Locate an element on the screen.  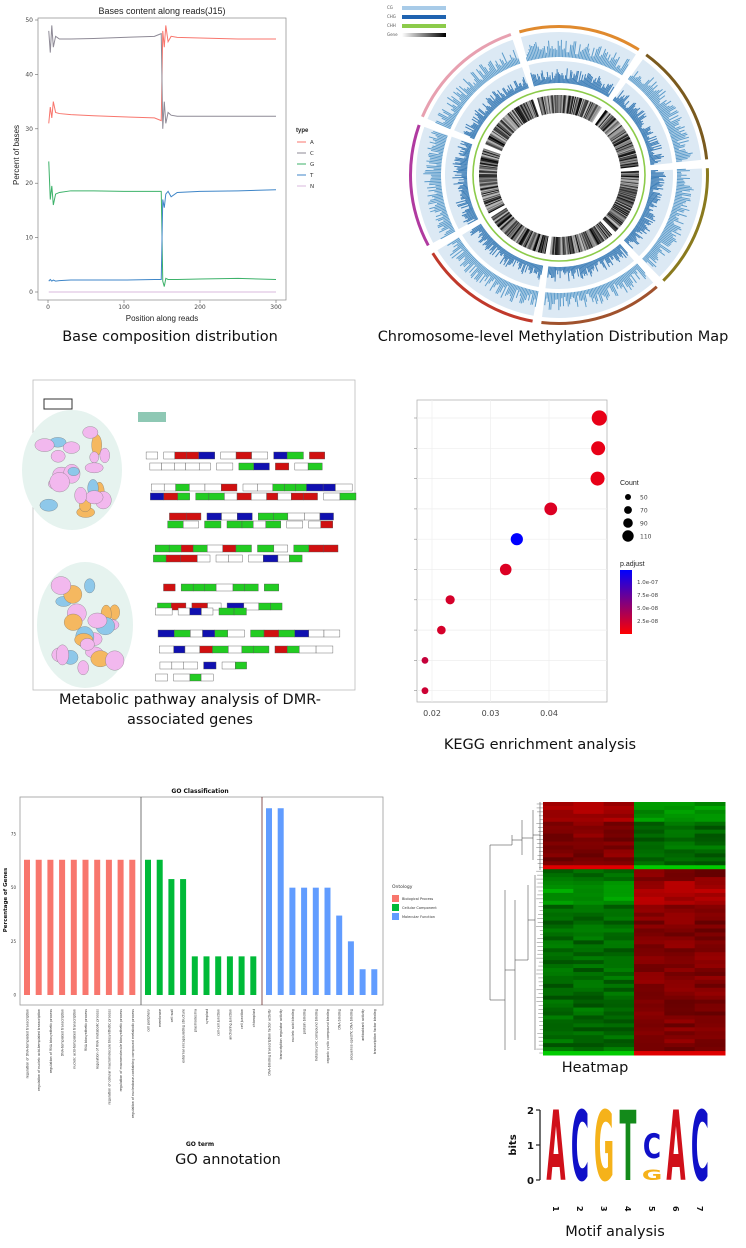
x-tick-label: 6 is located at coordinates (675, 1209).